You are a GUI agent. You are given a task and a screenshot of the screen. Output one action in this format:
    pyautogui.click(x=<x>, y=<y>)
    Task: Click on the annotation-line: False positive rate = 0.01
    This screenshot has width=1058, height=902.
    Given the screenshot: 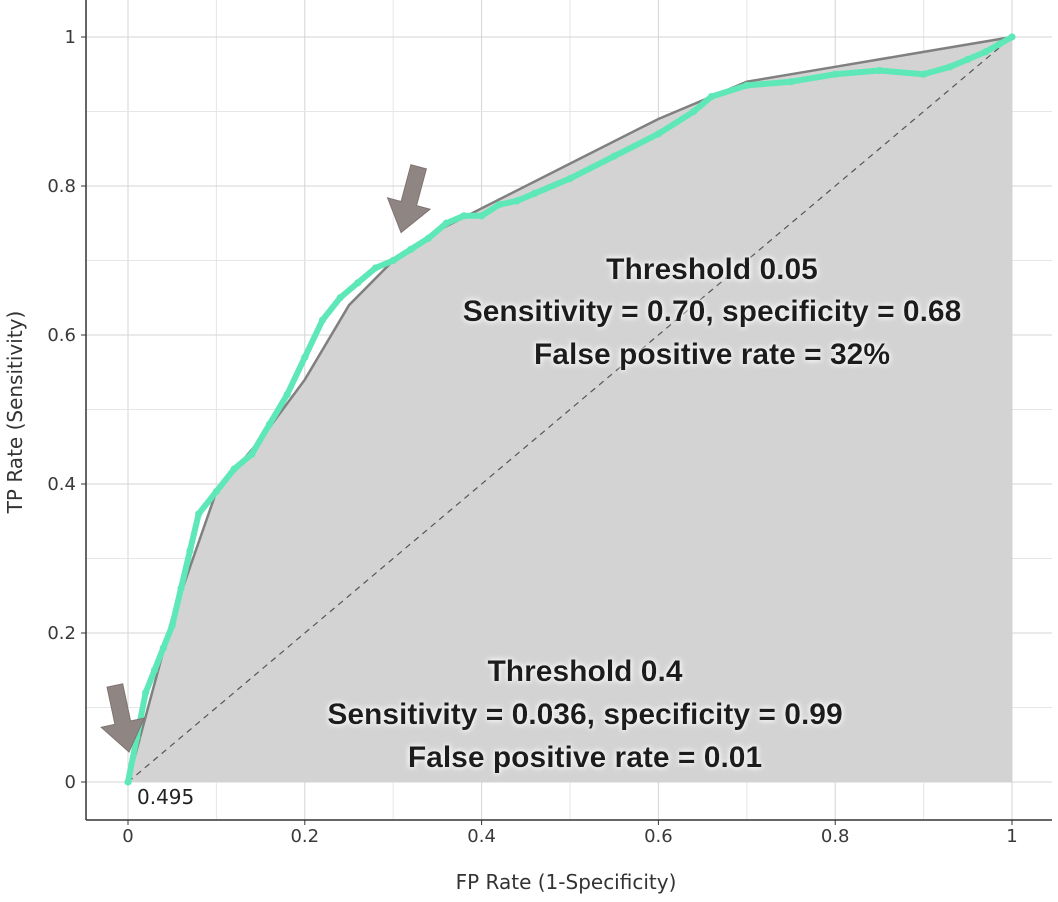 What is the action you would take?
    pyautogui.click(x=585, y=757)
    